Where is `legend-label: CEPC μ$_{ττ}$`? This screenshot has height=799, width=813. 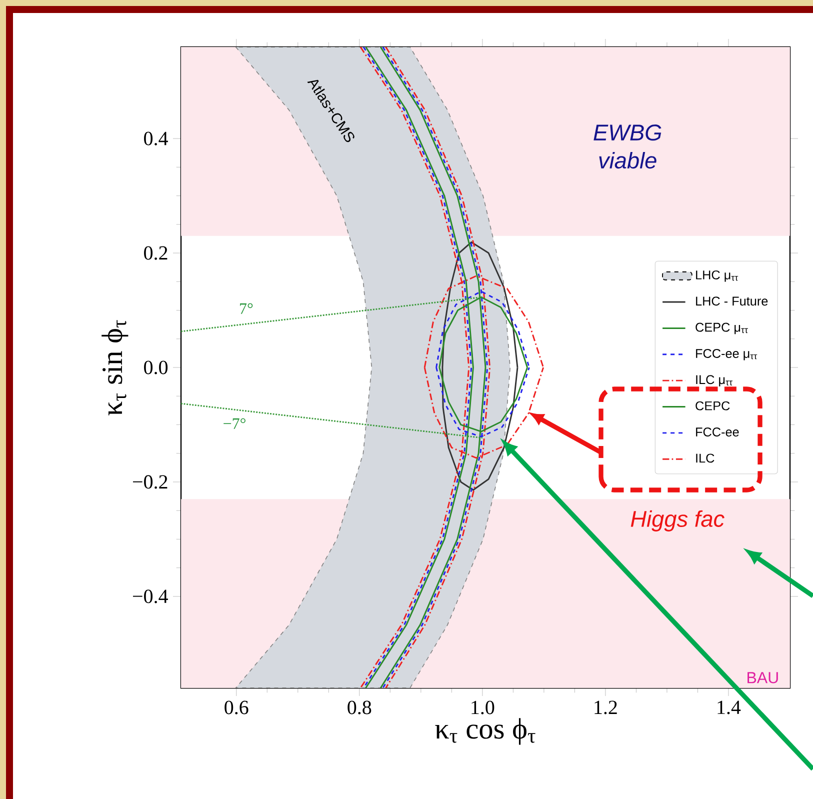 legend-label: CEPC μ$_{ττ}$ is located at coordinates (722, 328).